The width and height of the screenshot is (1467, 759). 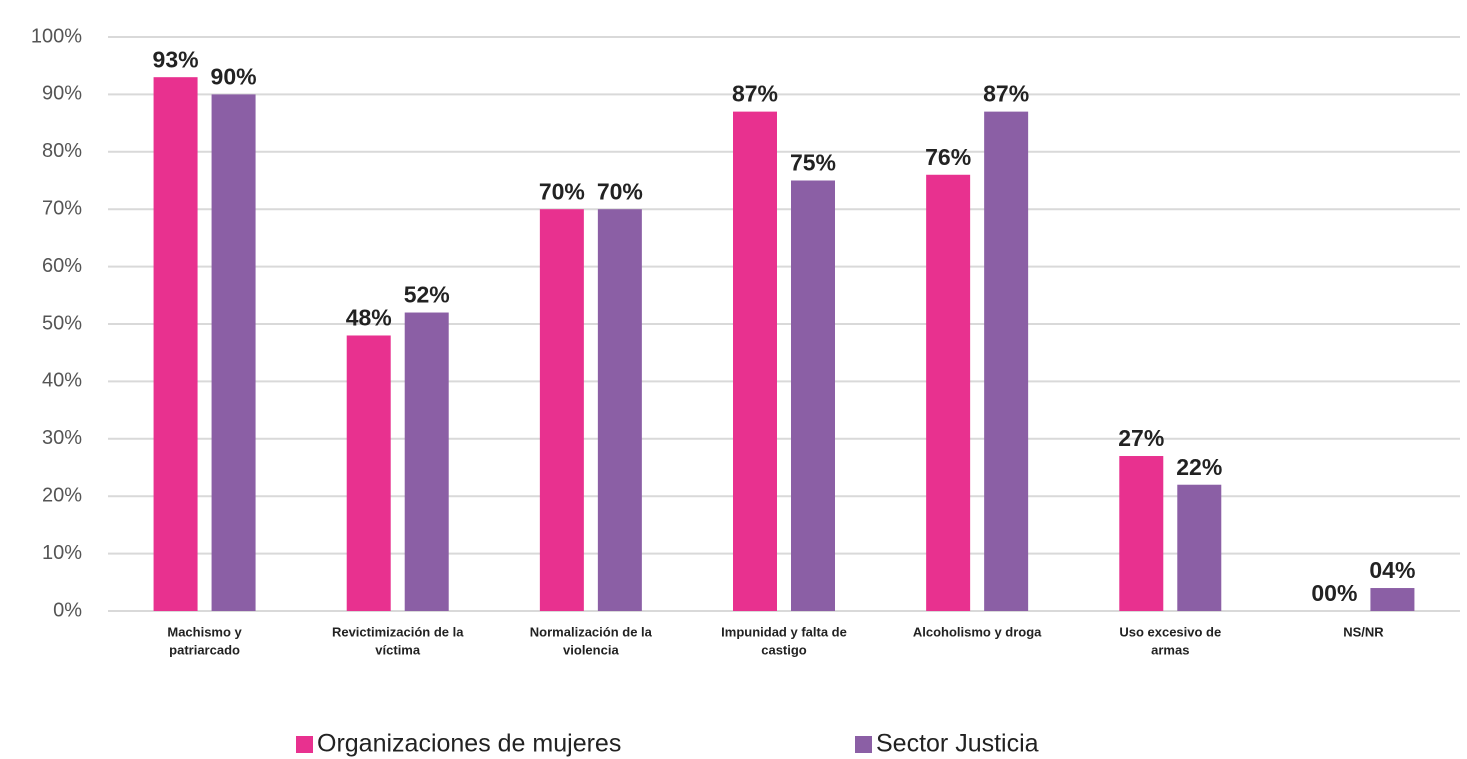 What do you see at coordinates (977, 631) in the screenshot?
I see `x-tick-label: Alcoholismo y droga` at bounding box center [977, 631].